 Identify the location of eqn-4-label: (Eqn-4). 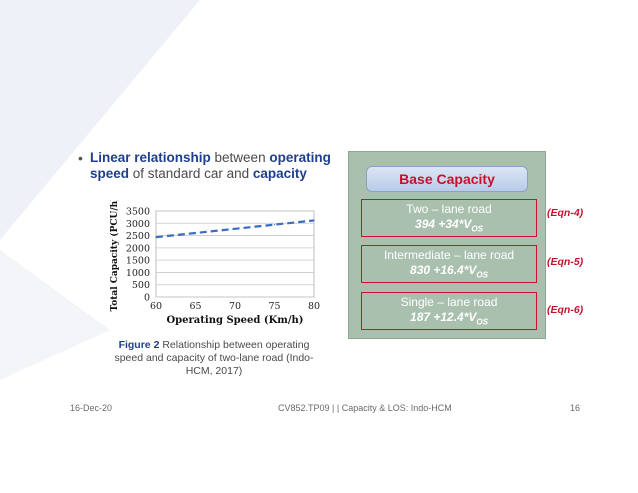
(565, 213).